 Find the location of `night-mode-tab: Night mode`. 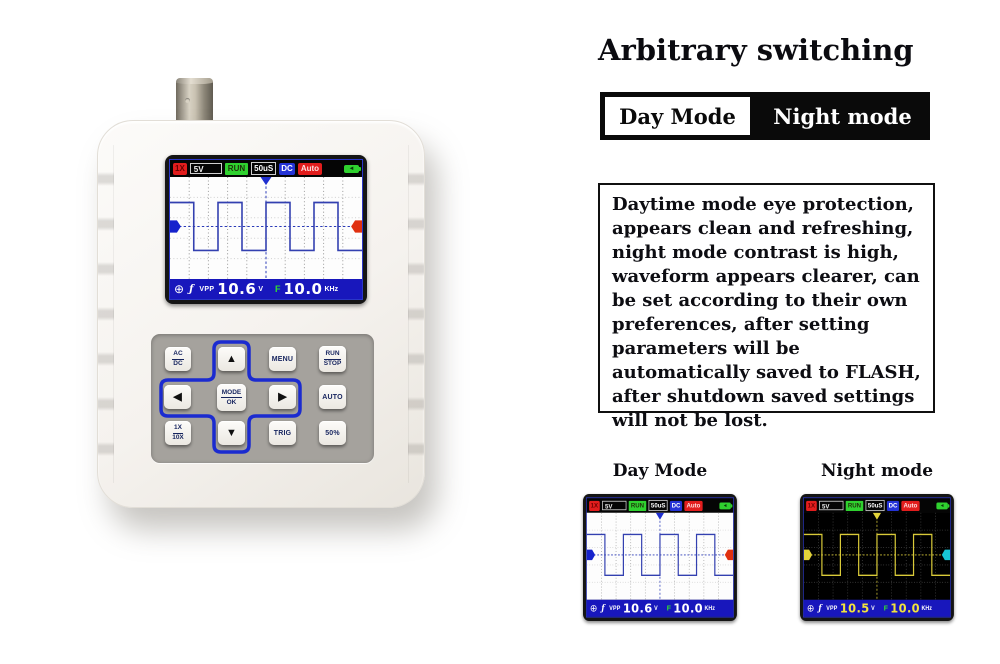

night-mode-tab: Night mode is located at coordinates (842, 116).